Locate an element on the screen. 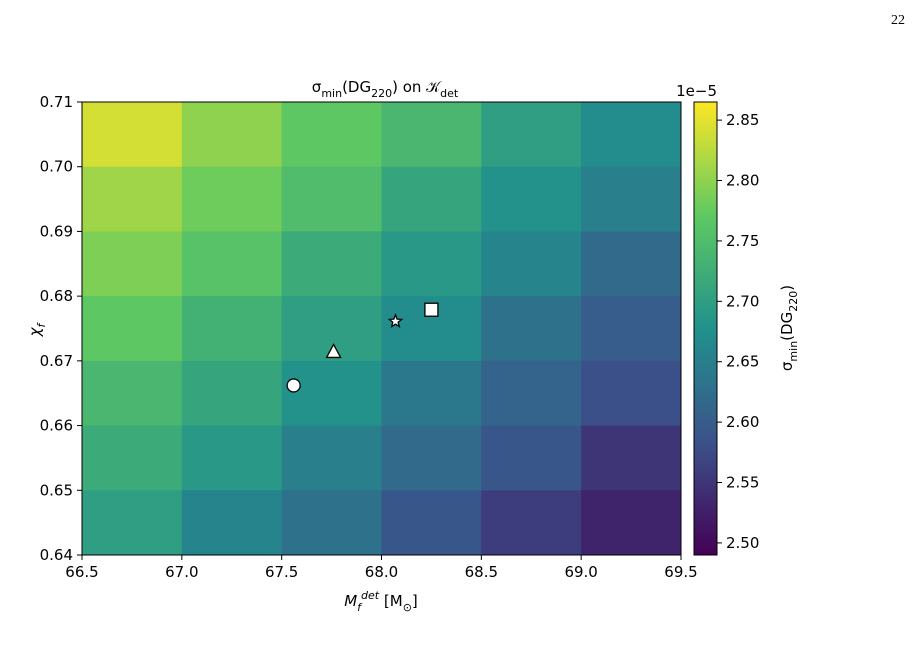  x-axis-label-part: f is located at coordinates (360, 607).